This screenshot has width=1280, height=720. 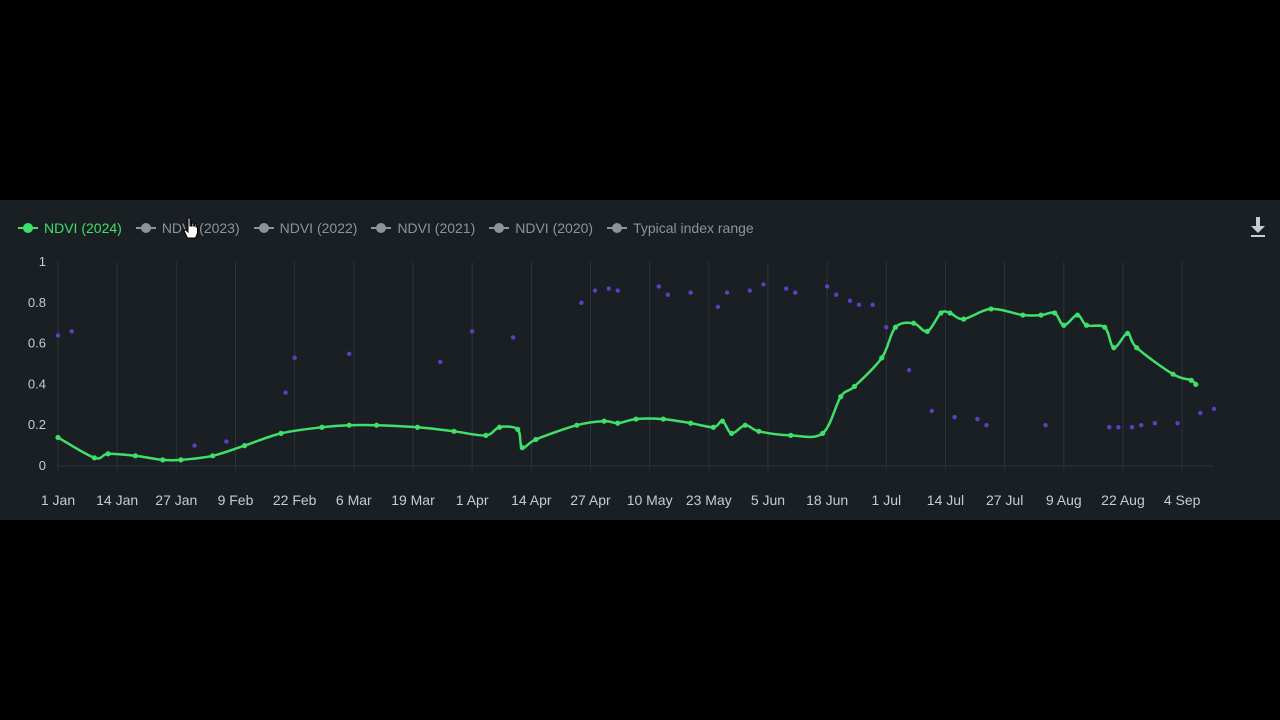 I want to click on legend-item: NDVI (2021), so click(x=423, y=228).